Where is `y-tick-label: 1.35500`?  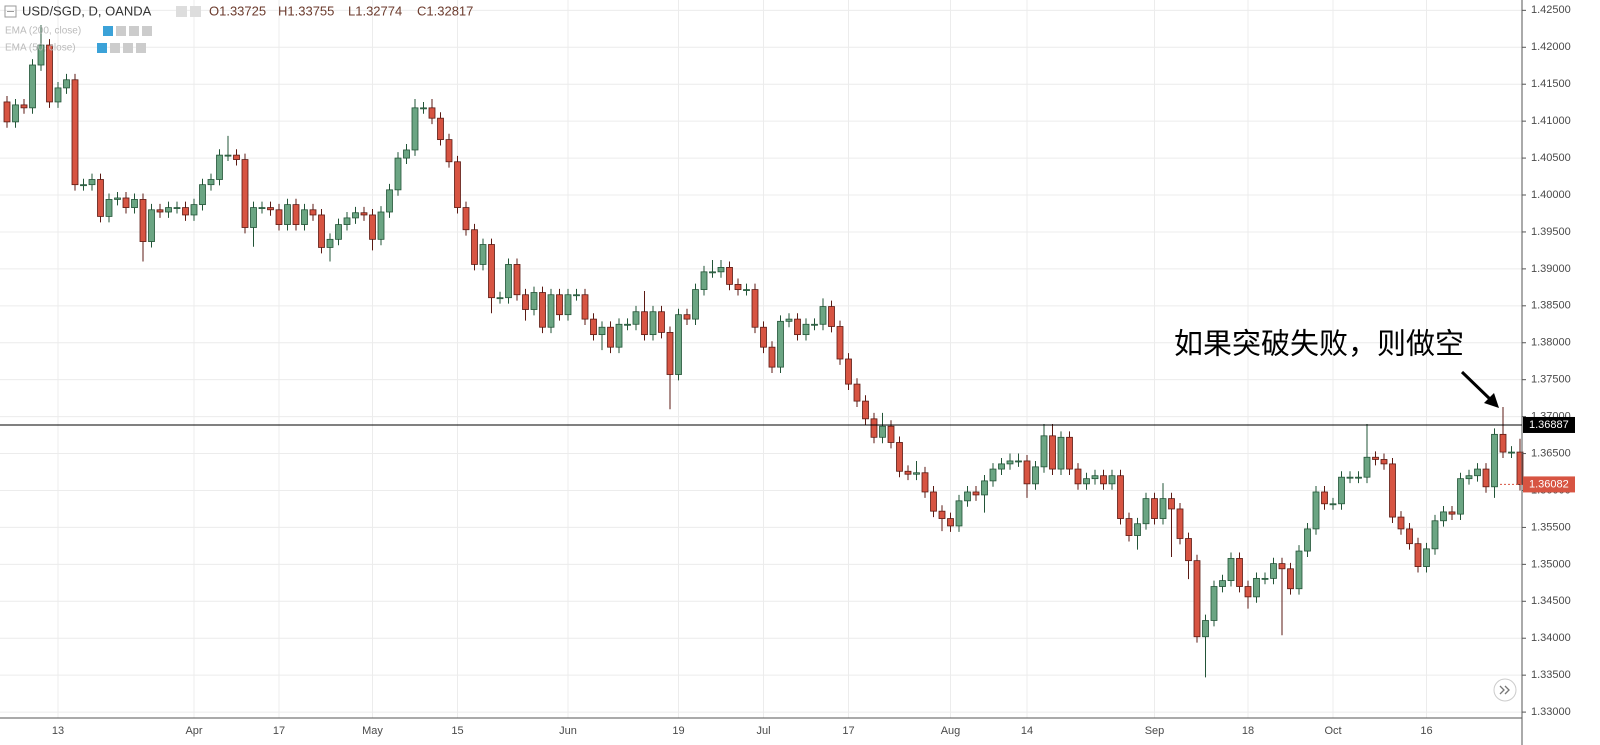 y-tick-label: 1.35500 is located at coordinates (1551, 527).